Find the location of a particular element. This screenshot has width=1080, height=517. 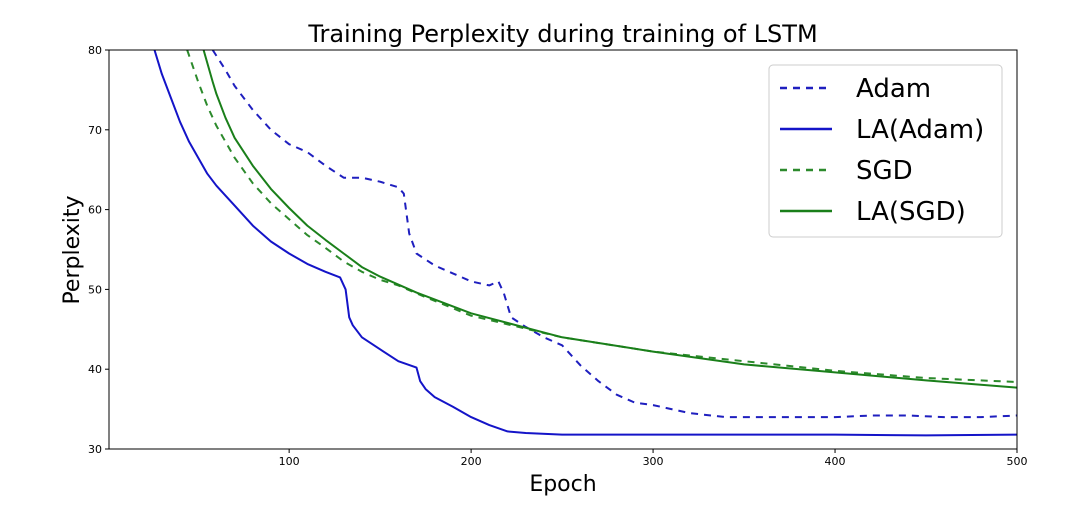

legend: Adam LA(Adam) SGD LA(SGD) is located at coordinates (885, 151).